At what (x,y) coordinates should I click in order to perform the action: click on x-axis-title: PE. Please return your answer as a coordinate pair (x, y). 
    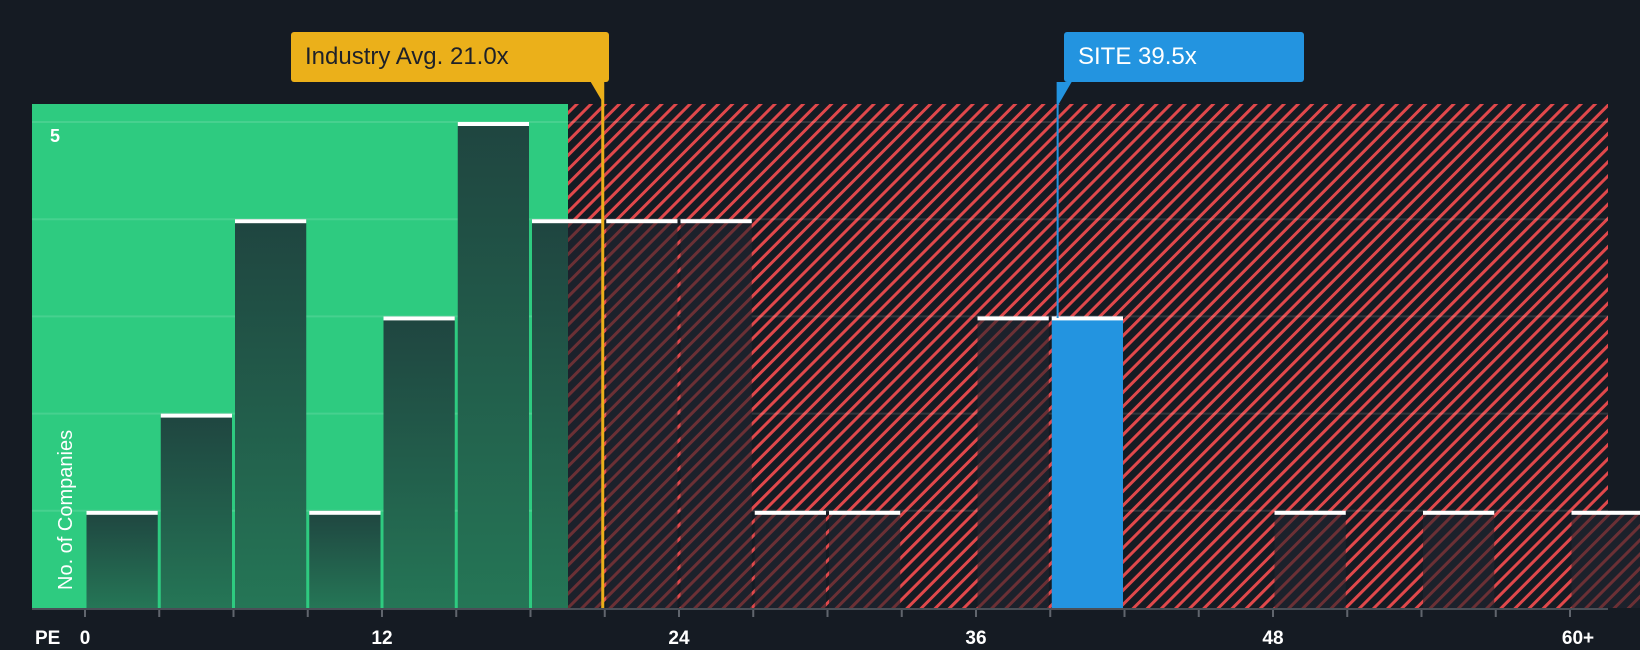
    Looking at the image, I should click on (48, 638).